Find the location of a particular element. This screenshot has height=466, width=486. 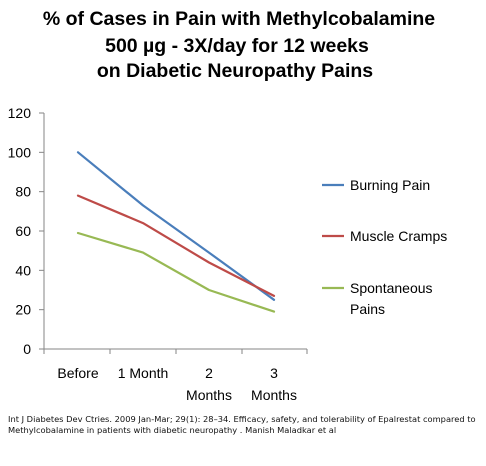

y-tick-label: 80 is located at coordinates (23, 192).